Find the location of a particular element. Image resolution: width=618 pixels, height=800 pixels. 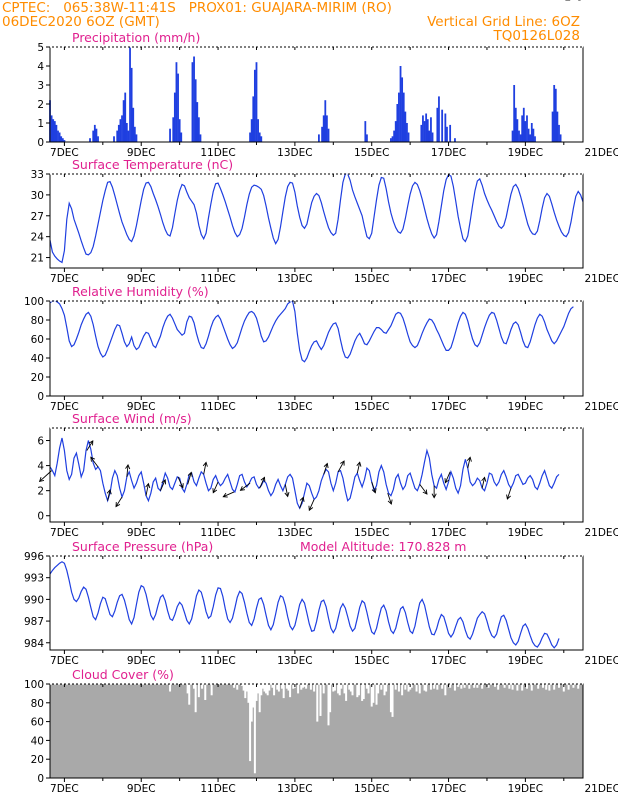

y-tick-label: 40 is located at coordinates (37, 359).